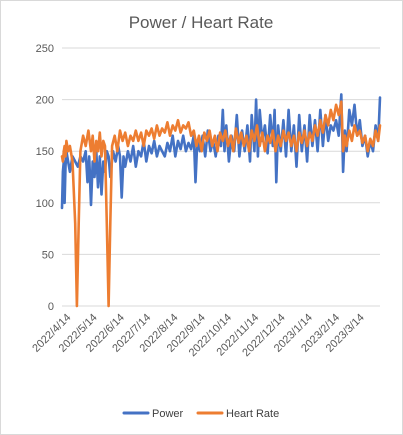  I want to click on legend: Power Heart Rate, so click(200, 414).